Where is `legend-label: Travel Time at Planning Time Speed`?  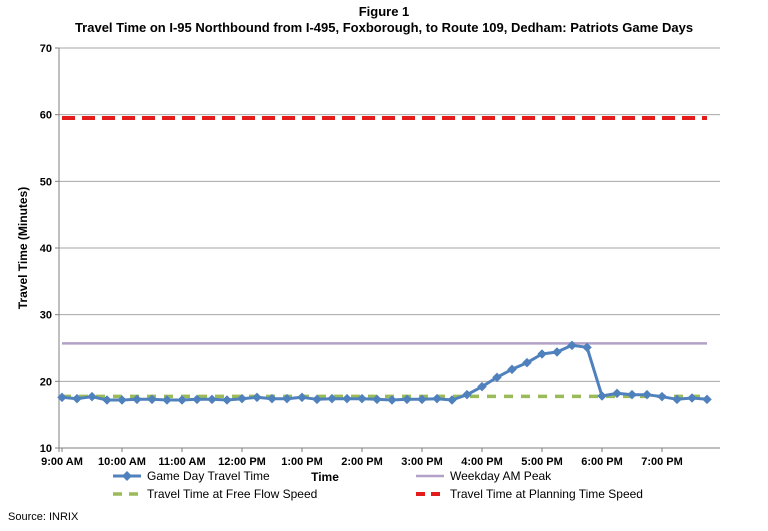 legend-label: Travel Time at Planning Time Speed is located at coordinates (546, 494).